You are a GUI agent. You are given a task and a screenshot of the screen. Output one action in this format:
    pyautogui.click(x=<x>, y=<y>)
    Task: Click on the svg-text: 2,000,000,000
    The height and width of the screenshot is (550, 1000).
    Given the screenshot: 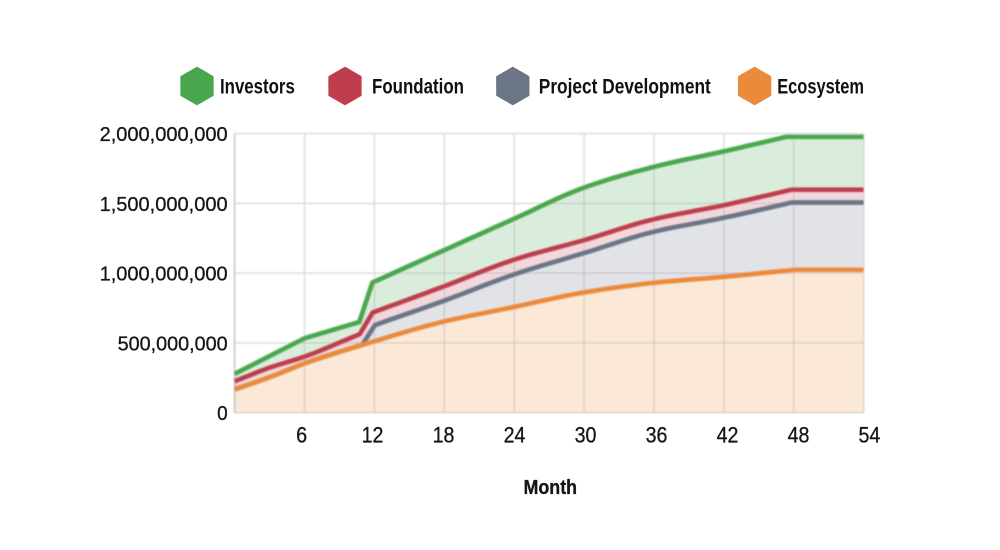 What is the action you would take?
    pyautogui.click(x=164, y=134)
    